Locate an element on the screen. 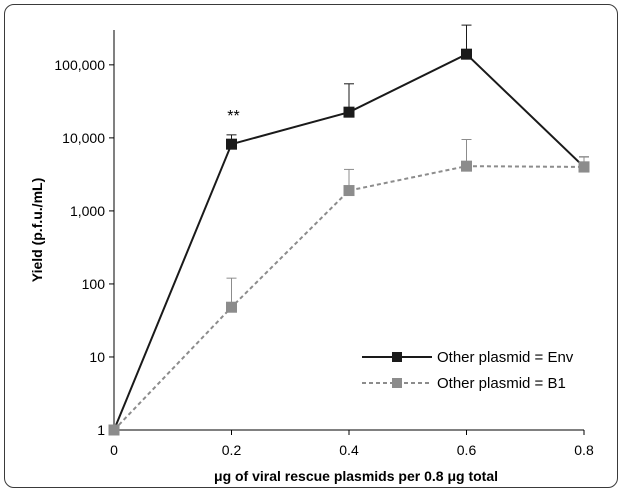 This screenshot has height=492, width=624. x-axis-ticks: 0 0.2 0.4 0.6 0.8 is located at coordinates (352, 444).